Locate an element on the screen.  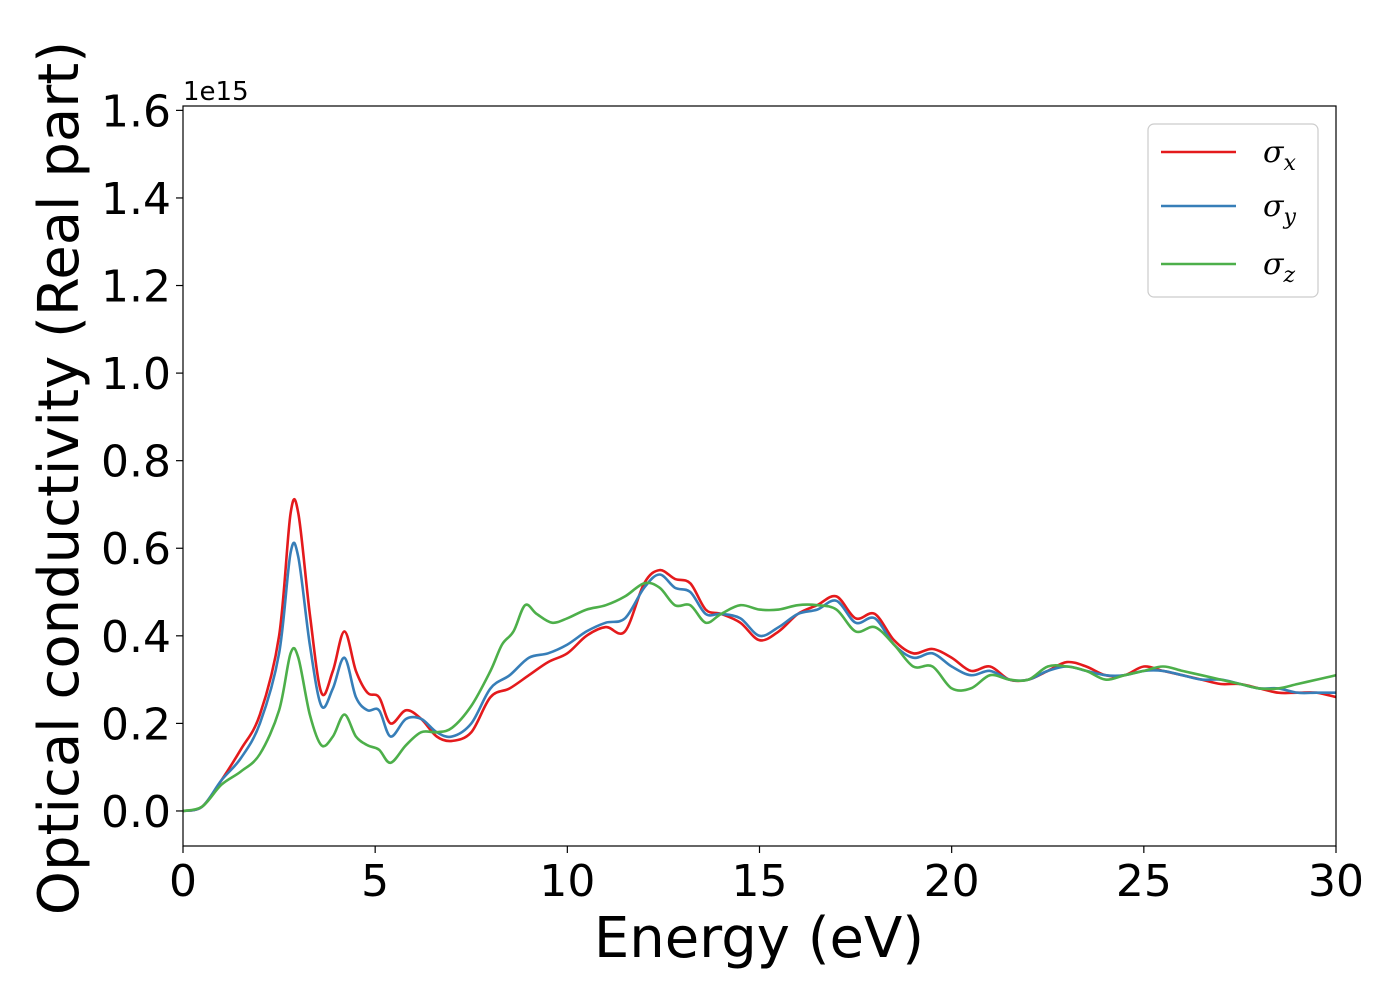
y-tick-label: 0.6 is located at coordinates (136, 549).